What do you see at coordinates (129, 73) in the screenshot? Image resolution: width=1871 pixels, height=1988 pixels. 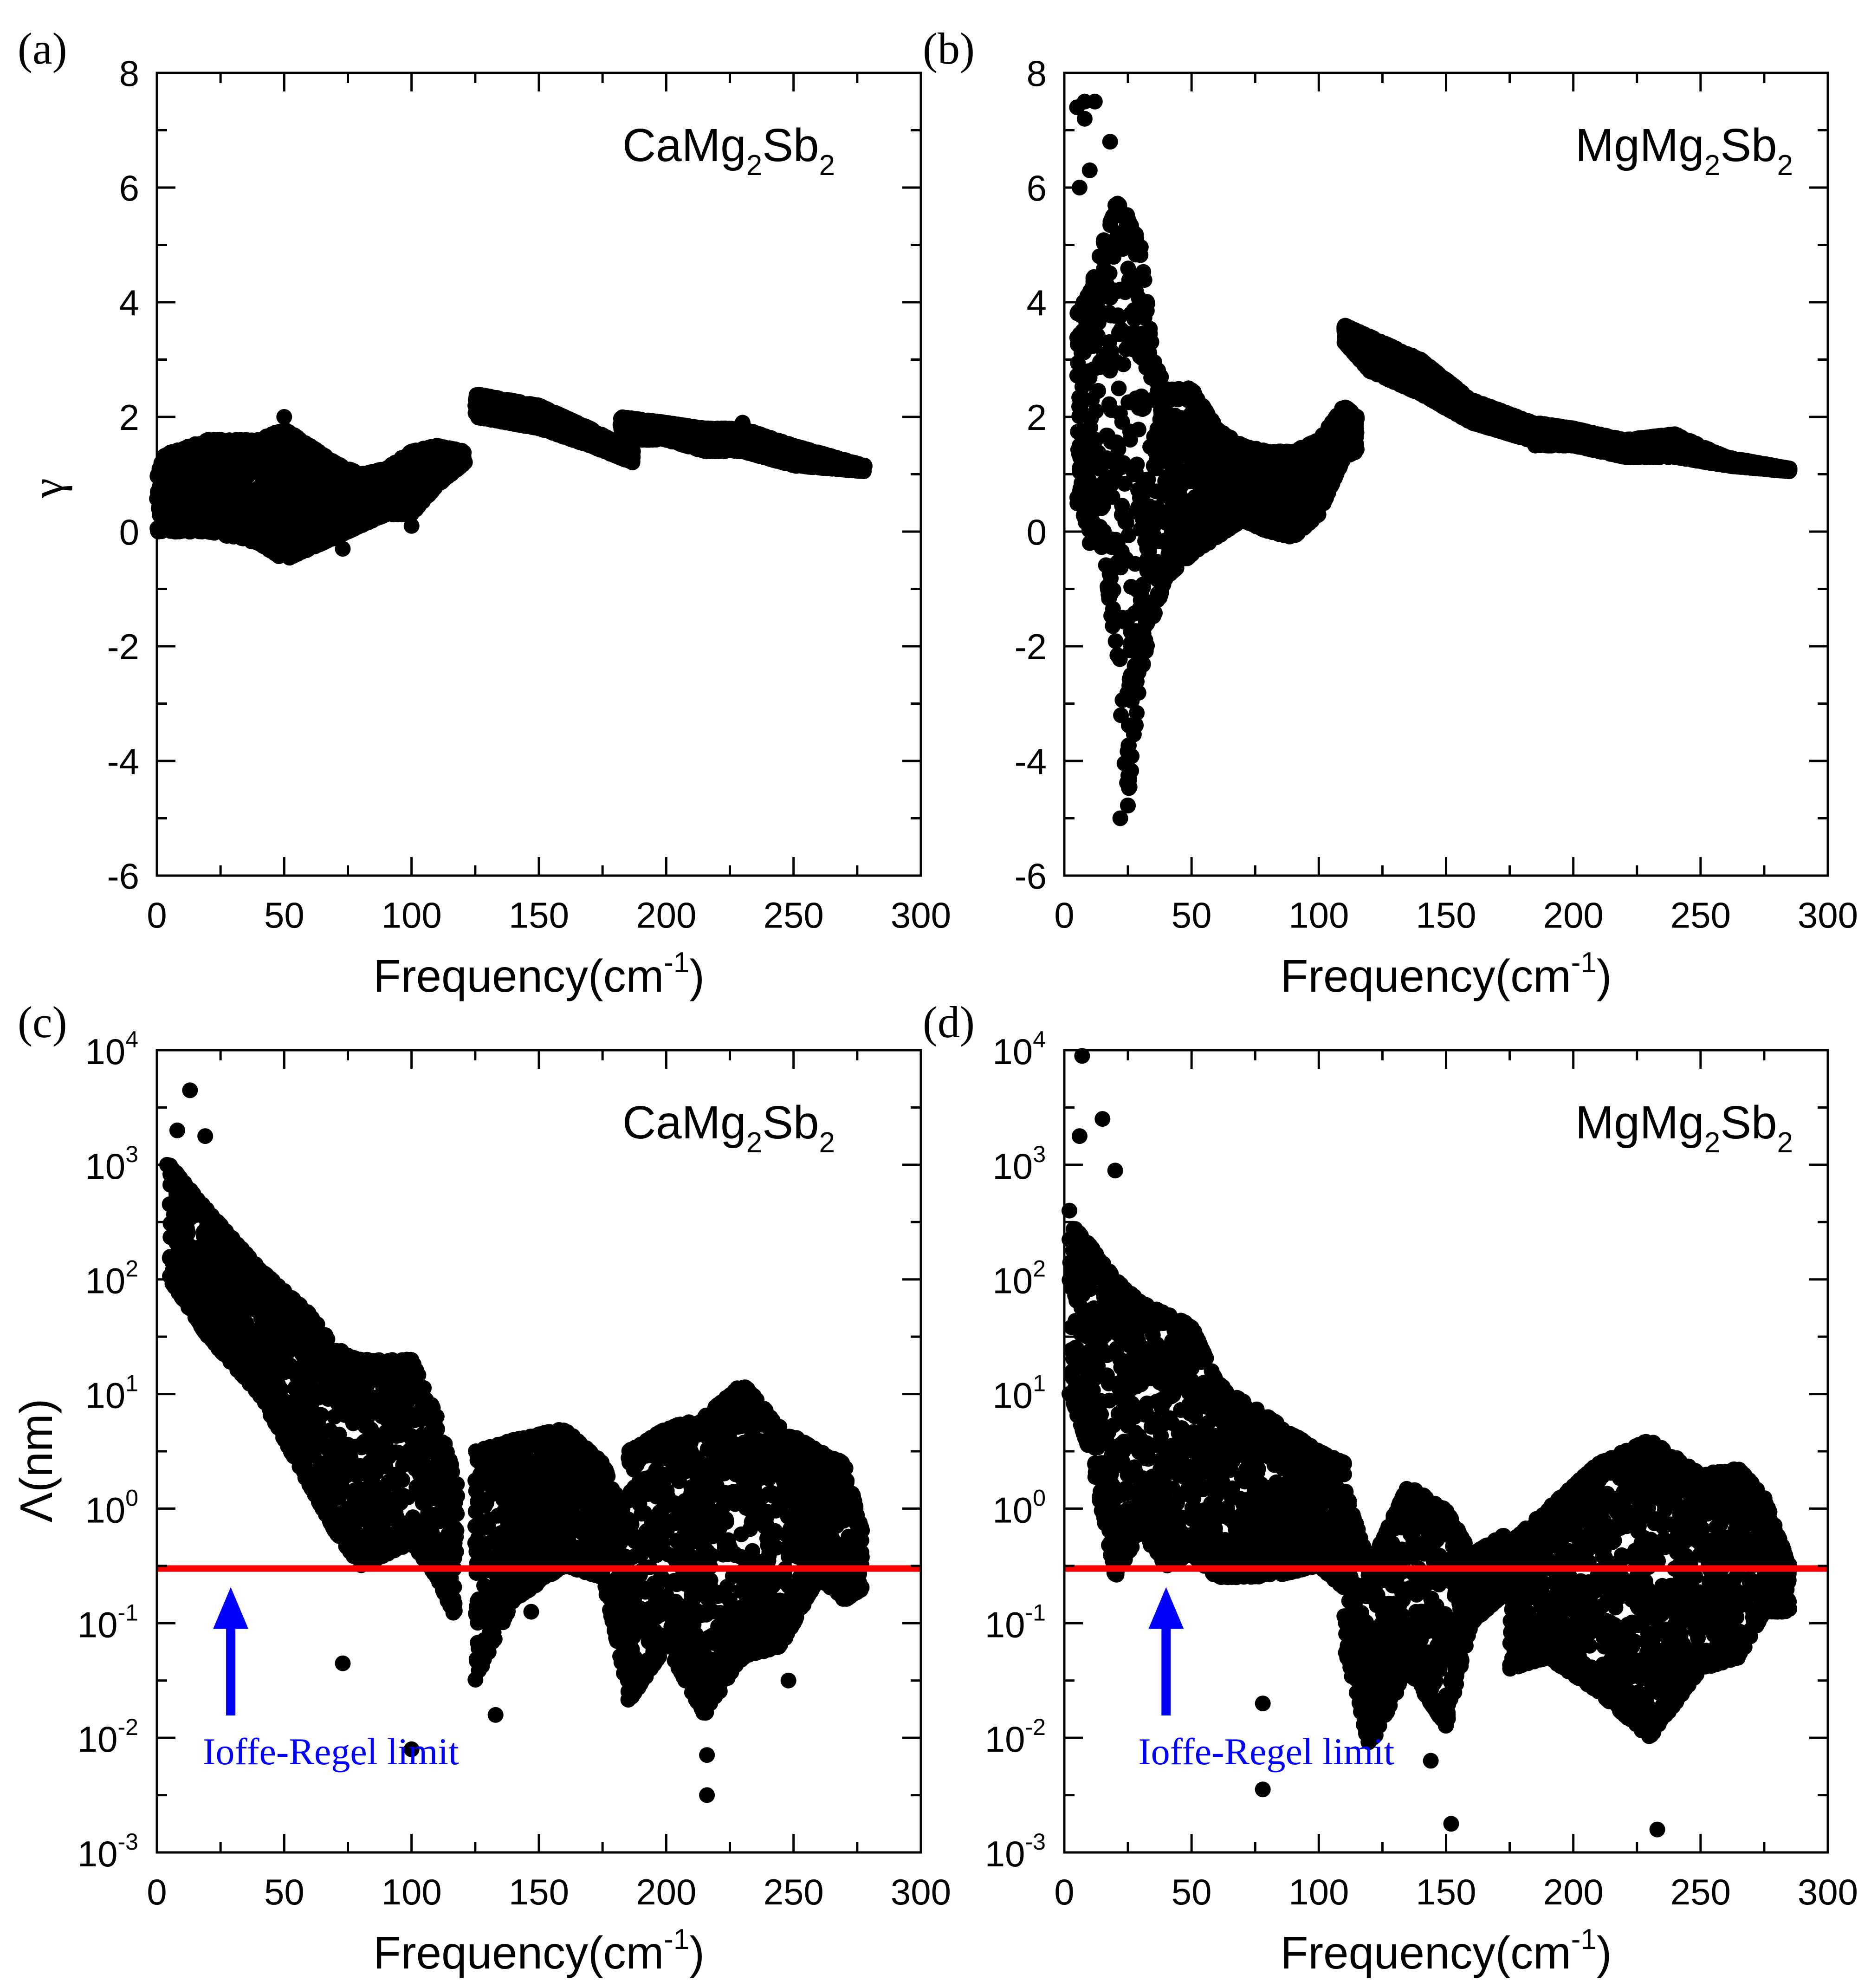 I see `y-tick-label: 8` at bounding box center [129, 73].